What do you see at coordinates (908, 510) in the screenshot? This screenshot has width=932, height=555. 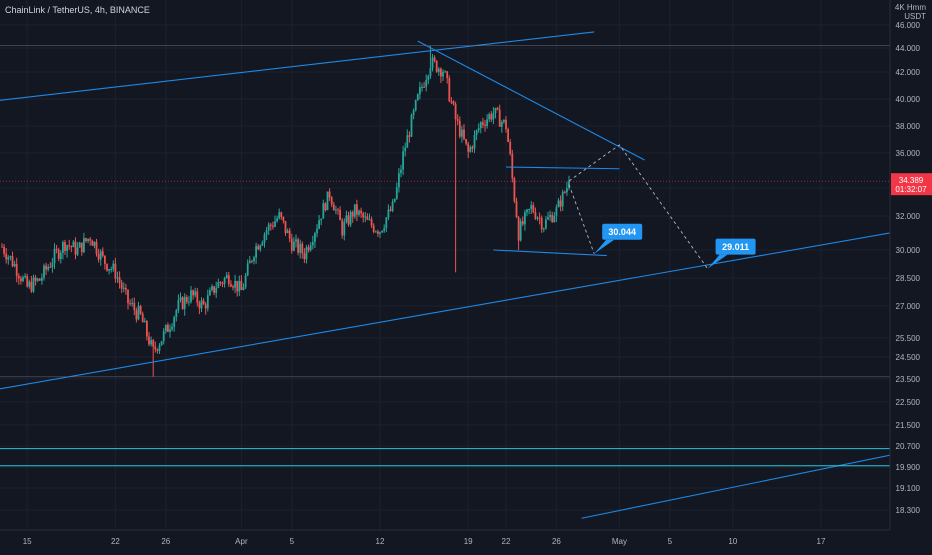 I see `price-tick-label: 18.300` at bounding box center [908, 510].